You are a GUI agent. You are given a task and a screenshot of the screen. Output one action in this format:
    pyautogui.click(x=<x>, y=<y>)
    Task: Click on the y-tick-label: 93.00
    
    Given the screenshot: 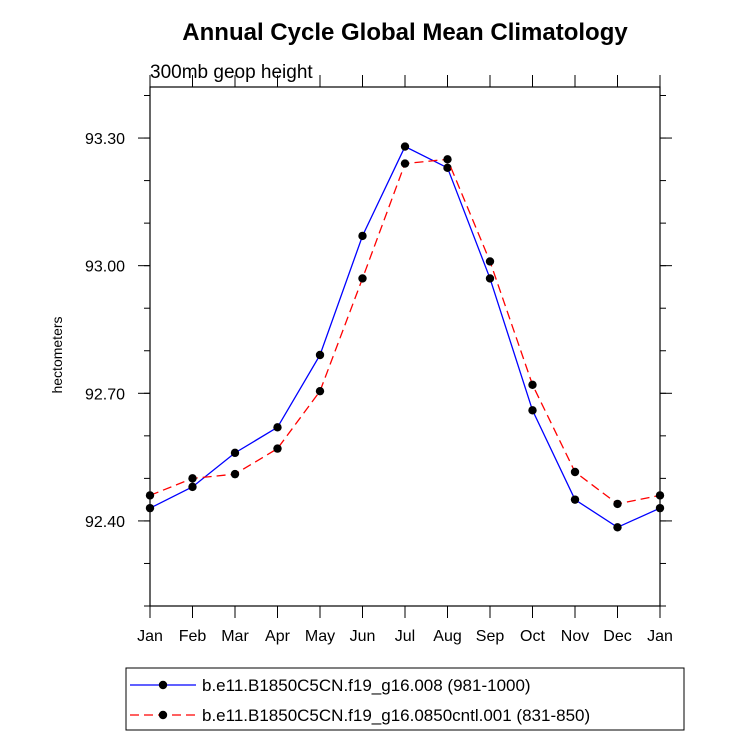 What is the action you would take?
    pyautogui.click(x=105, y=267)
    